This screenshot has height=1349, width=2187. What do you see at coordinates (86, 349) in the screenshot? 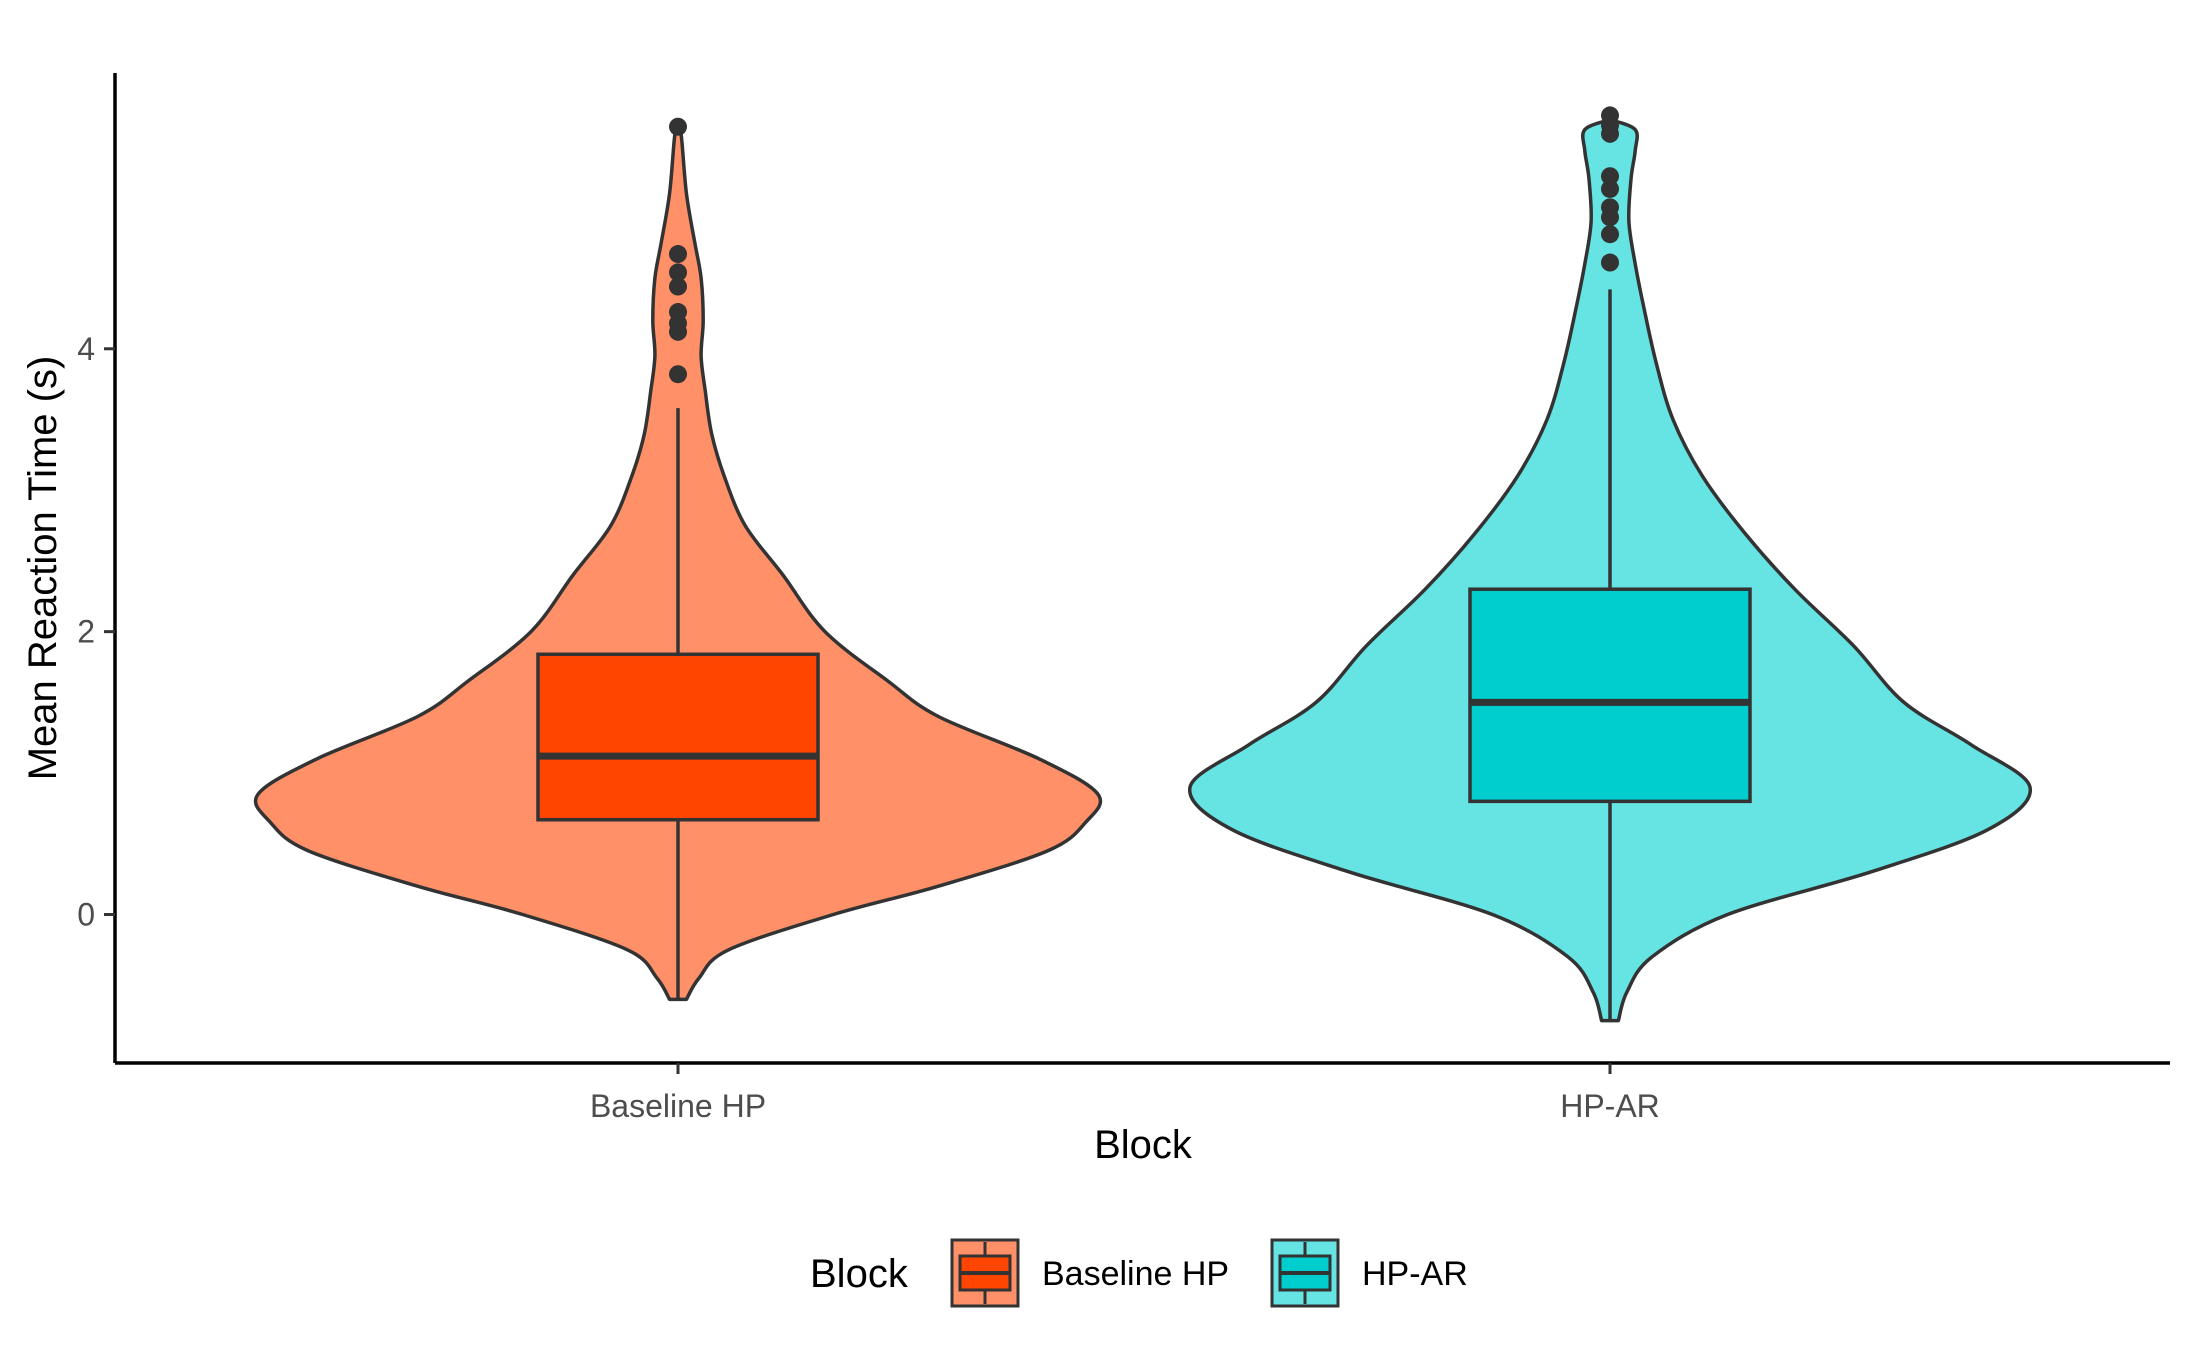
I see `y-tick-label: 4` at bounding box center [86, 349].